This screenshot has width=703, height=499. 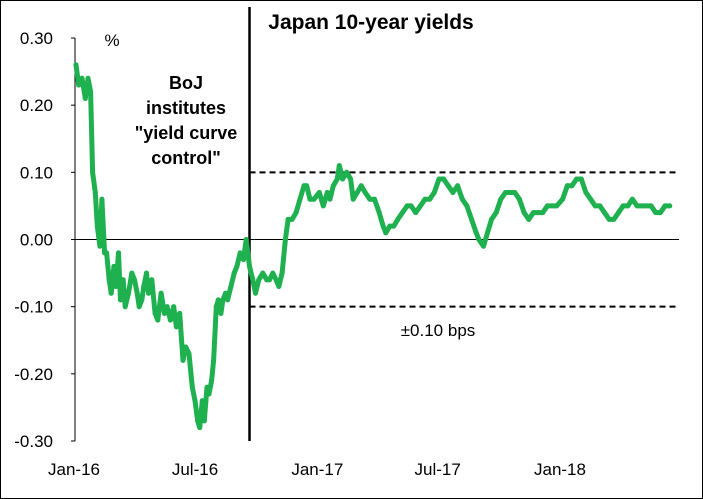 What do you see at coordinates (33, 374) in the screenshot?
I see `y-tick-label: -0.20` at bounding box center [33, 374].